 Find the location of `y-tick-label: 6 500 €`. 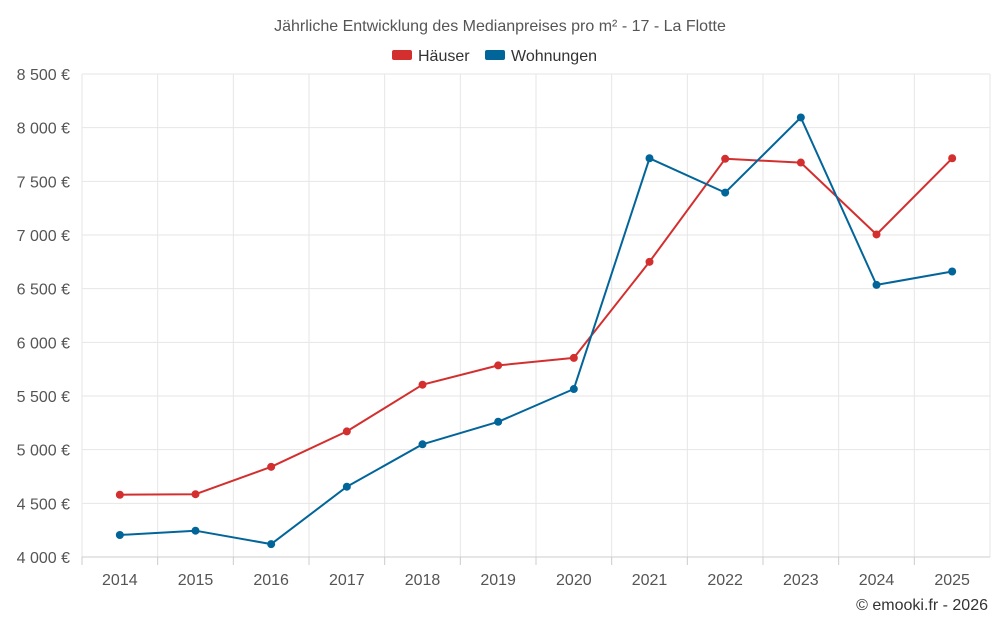

y-tick-label: 6 500 € is located at coordinates (43, 290).